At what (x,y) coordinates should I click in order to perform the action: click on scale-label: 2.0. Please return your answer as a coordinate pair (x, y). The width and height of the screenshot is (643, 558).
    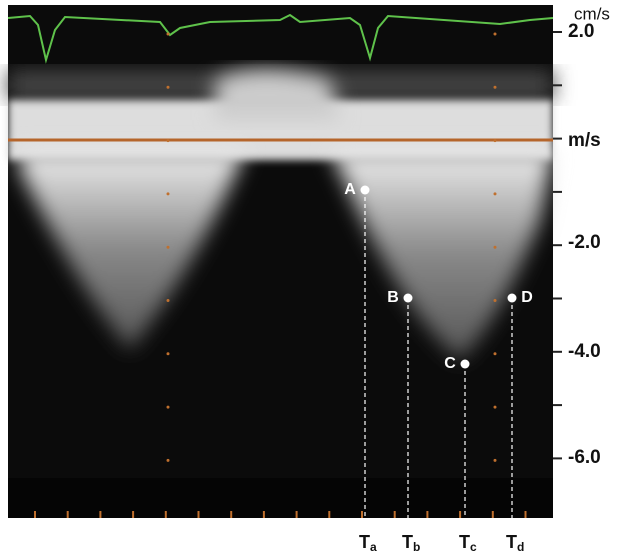
    Looking at the image, I should click on (581, 31).